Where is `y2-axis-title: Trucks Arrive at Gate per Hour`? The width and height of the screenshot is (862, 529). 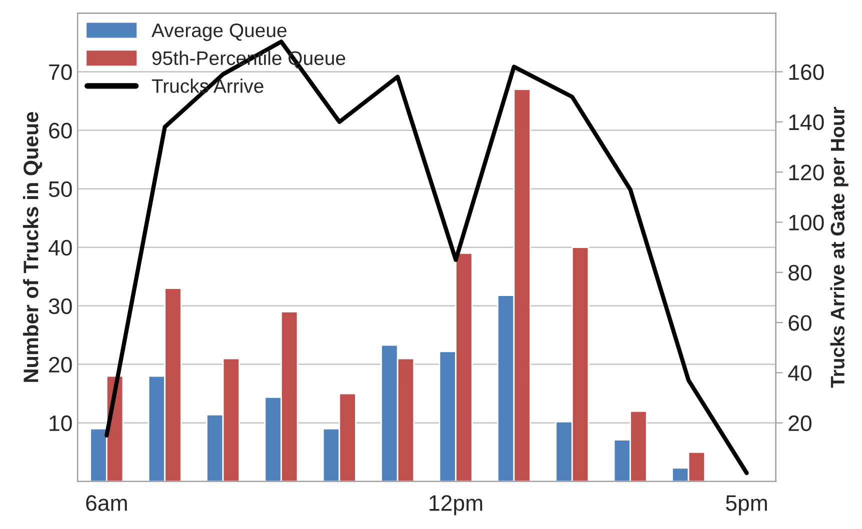 y2-axis-title: Trucks Arrive at Gate per Hour is located at coordinates (839, 247).